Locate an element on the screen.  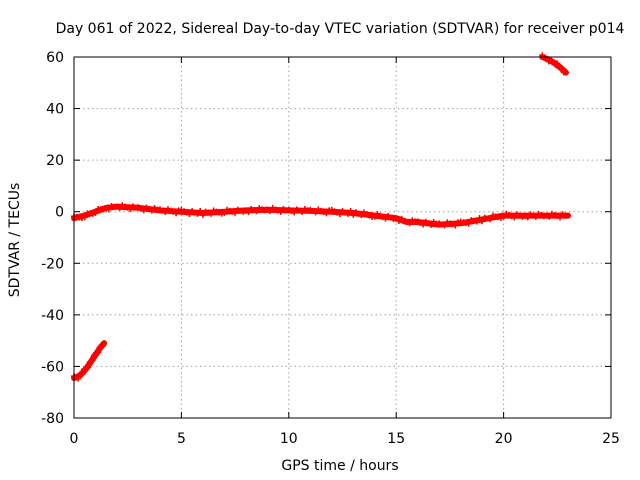
y-tick-label: -60 is located at coordinates (52, 367).